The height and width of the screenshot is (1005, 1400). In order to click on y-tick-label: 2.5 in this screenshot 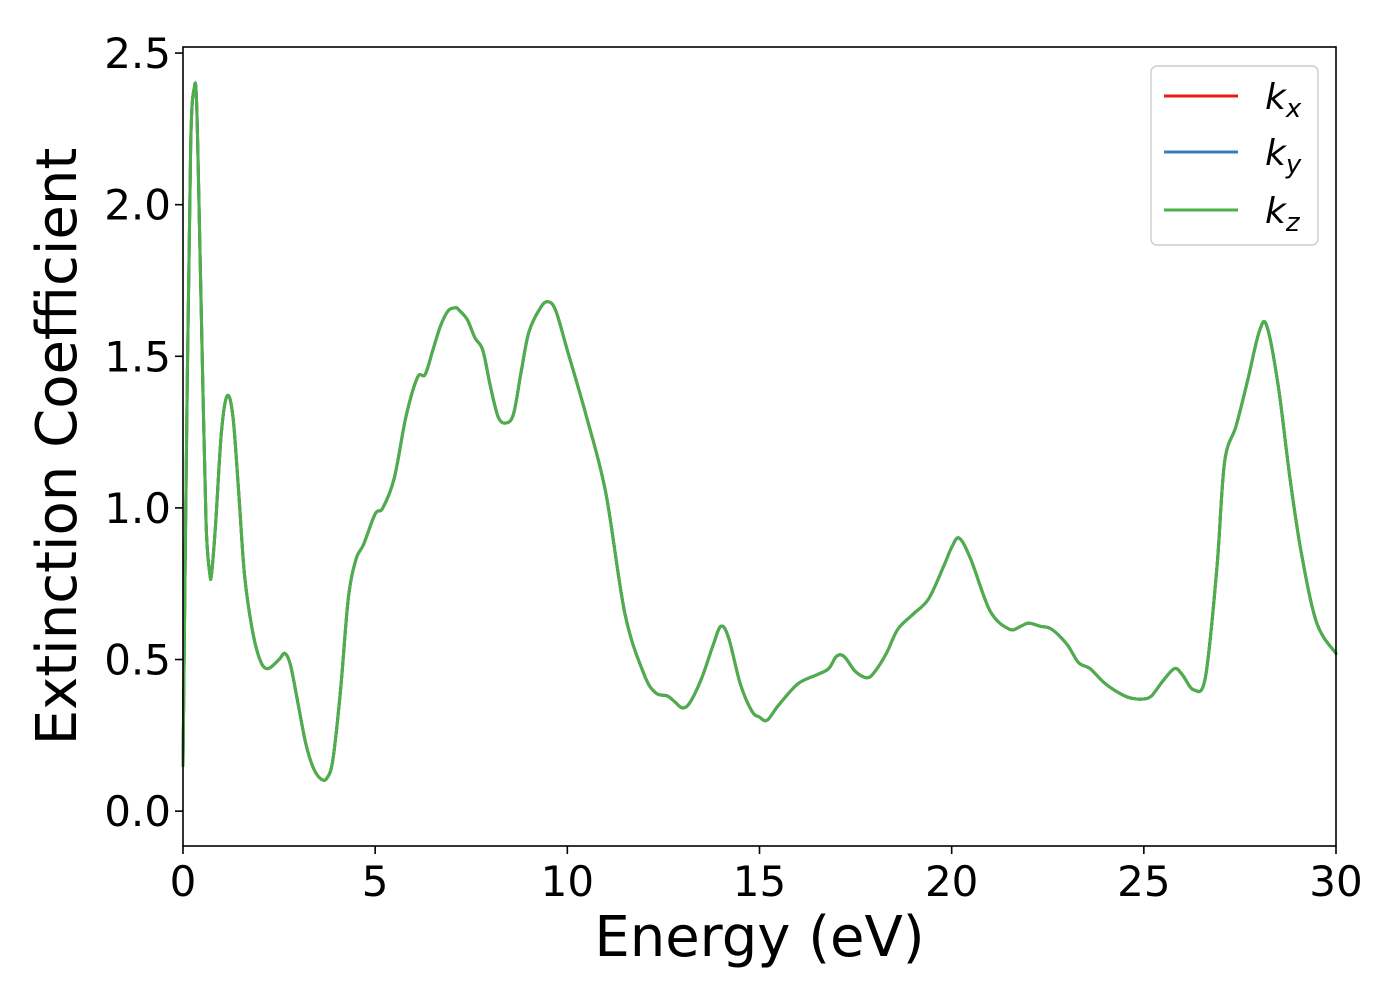, I will do `click(137, 53)`.